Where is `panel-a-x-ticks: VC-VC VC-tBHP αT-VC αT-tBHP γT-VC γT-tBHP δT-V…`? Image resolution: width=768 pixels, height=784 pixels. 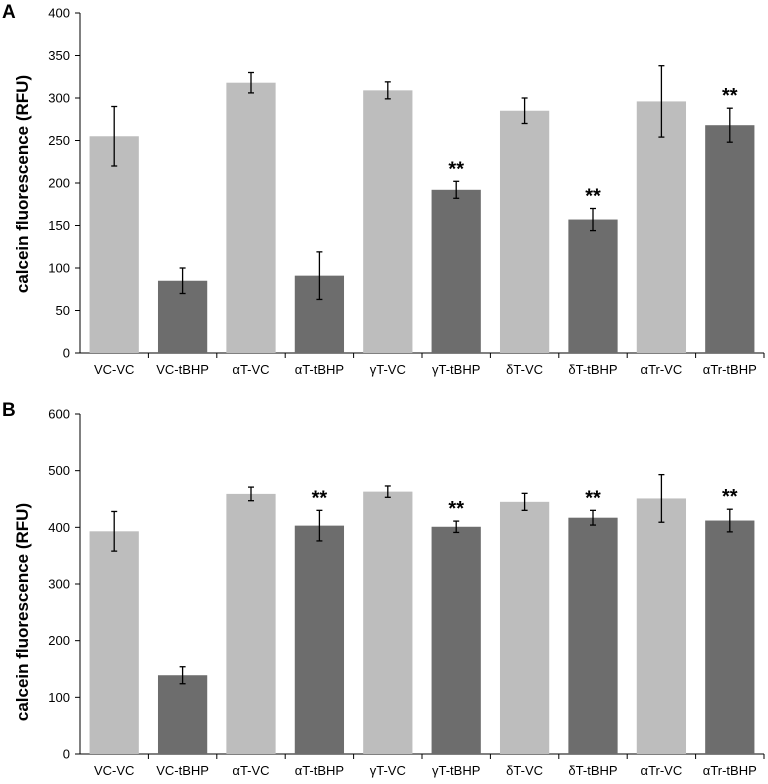
panel-a-x-ticks: VC-VC VC-tBHP αT-VC αT-tBHP γT-VC γT-tBHP δT-V… is located at coordinates (429, 365).